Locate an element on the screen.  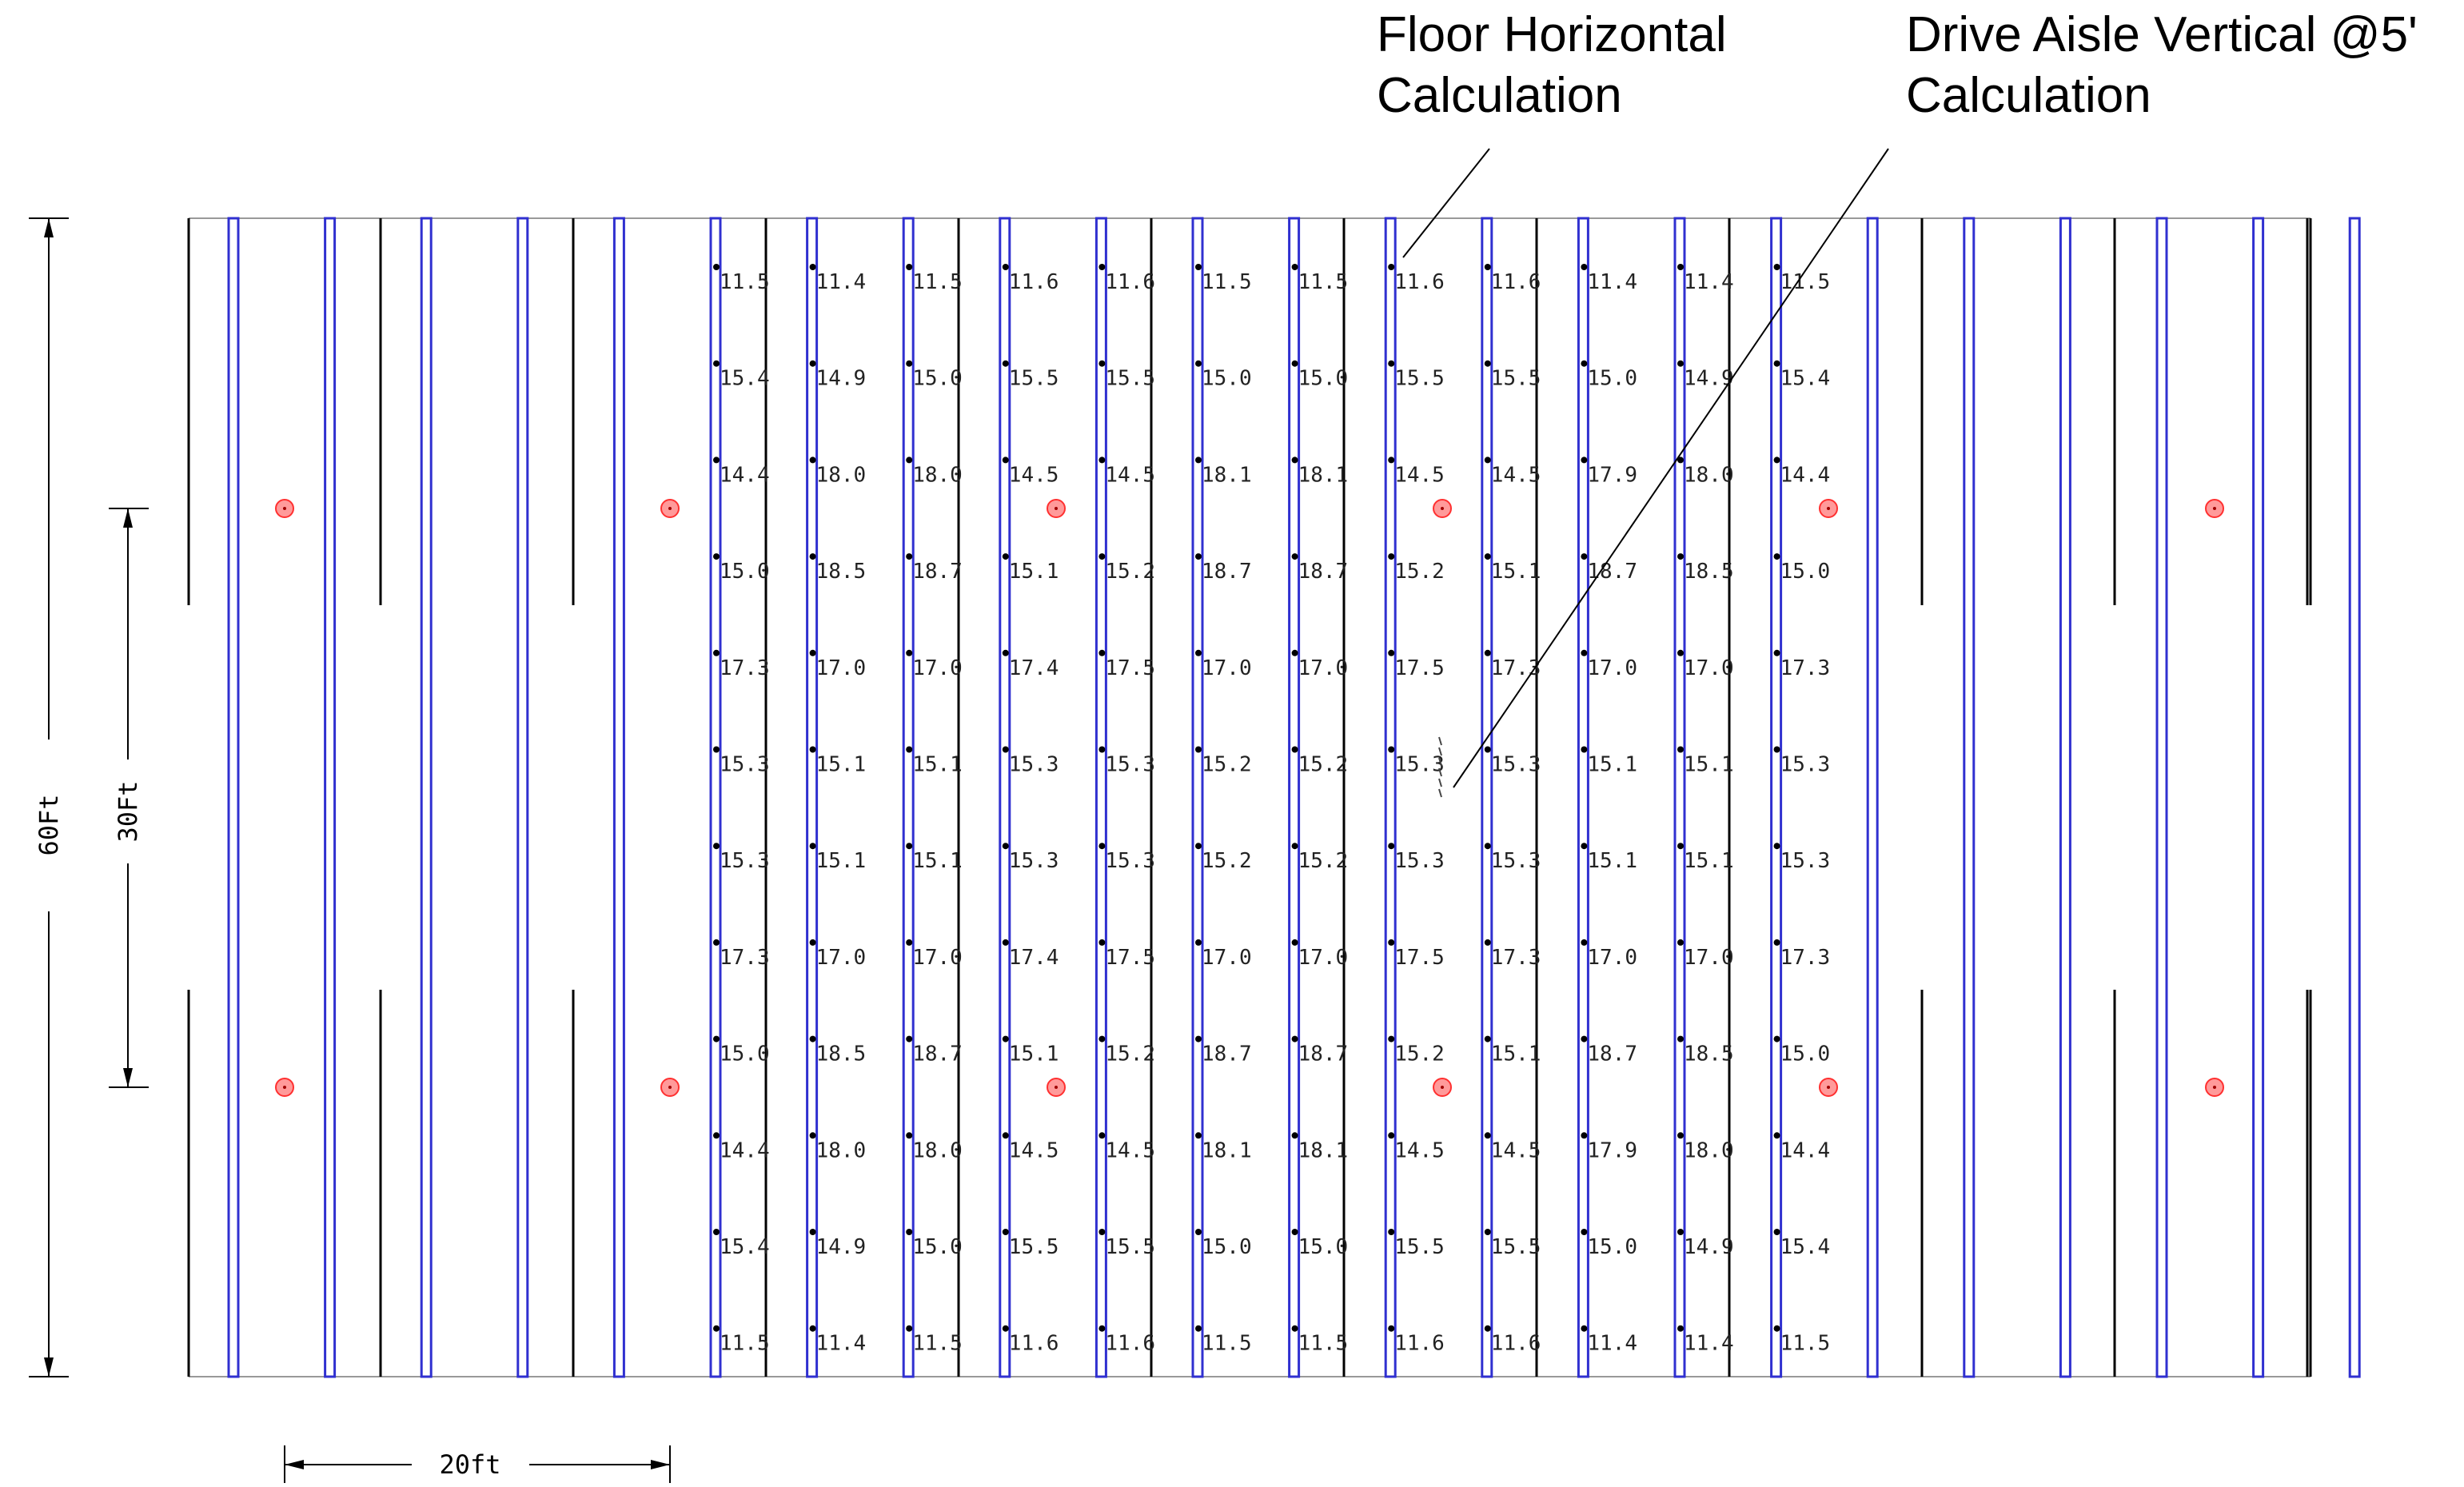
calc-value: 18.5 is located at coordinates (841, 1054).